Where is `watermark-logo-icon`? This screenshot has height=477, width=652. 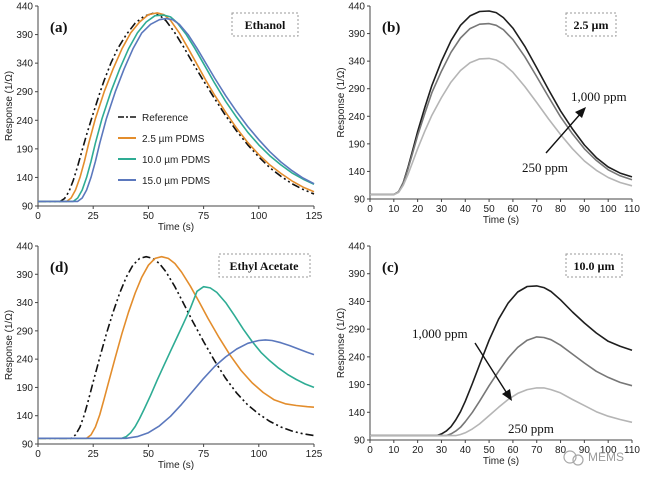 watermark-logo-icon is located at coordinates (570, 457).